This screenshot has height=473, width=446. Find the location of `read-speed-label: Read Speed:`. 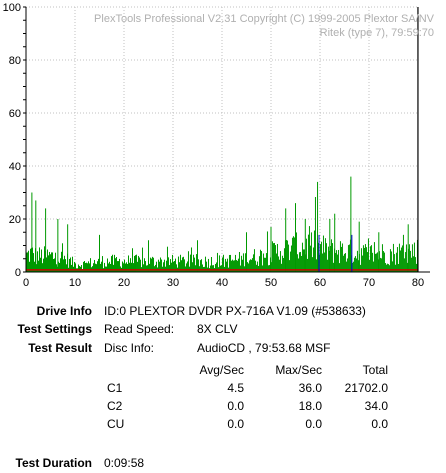

read-speed-label: Read Speed: is located at coordinates (139, 329).